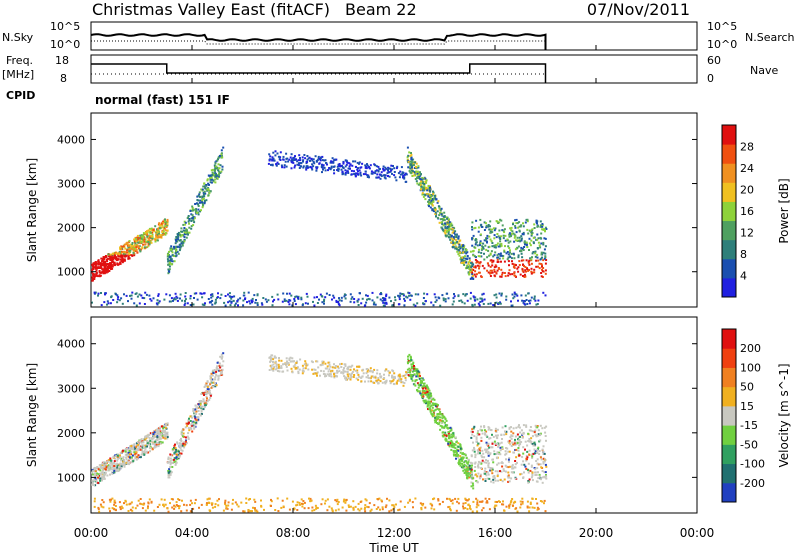  Describe the element at coordinates (65, 26) in the screenshot. I see `noise-left-tick-high: 10^5` at that location.